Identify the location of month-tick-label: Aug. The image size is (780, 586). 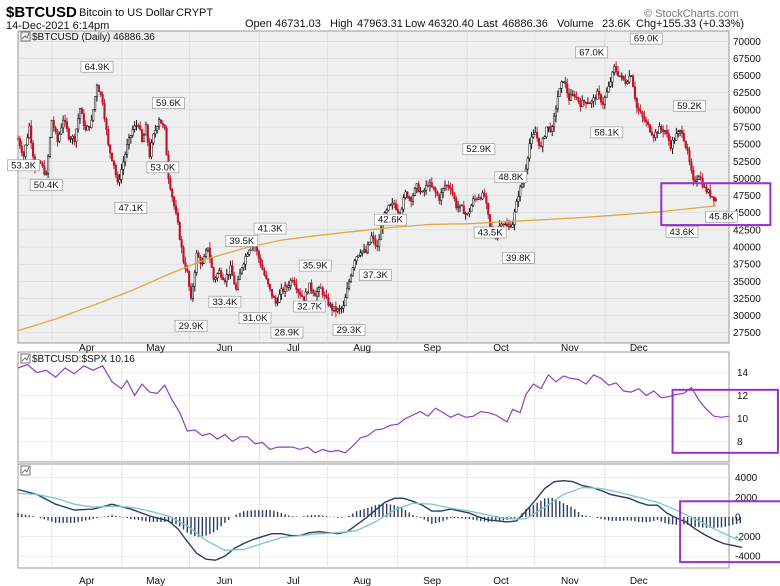
(362, 348).